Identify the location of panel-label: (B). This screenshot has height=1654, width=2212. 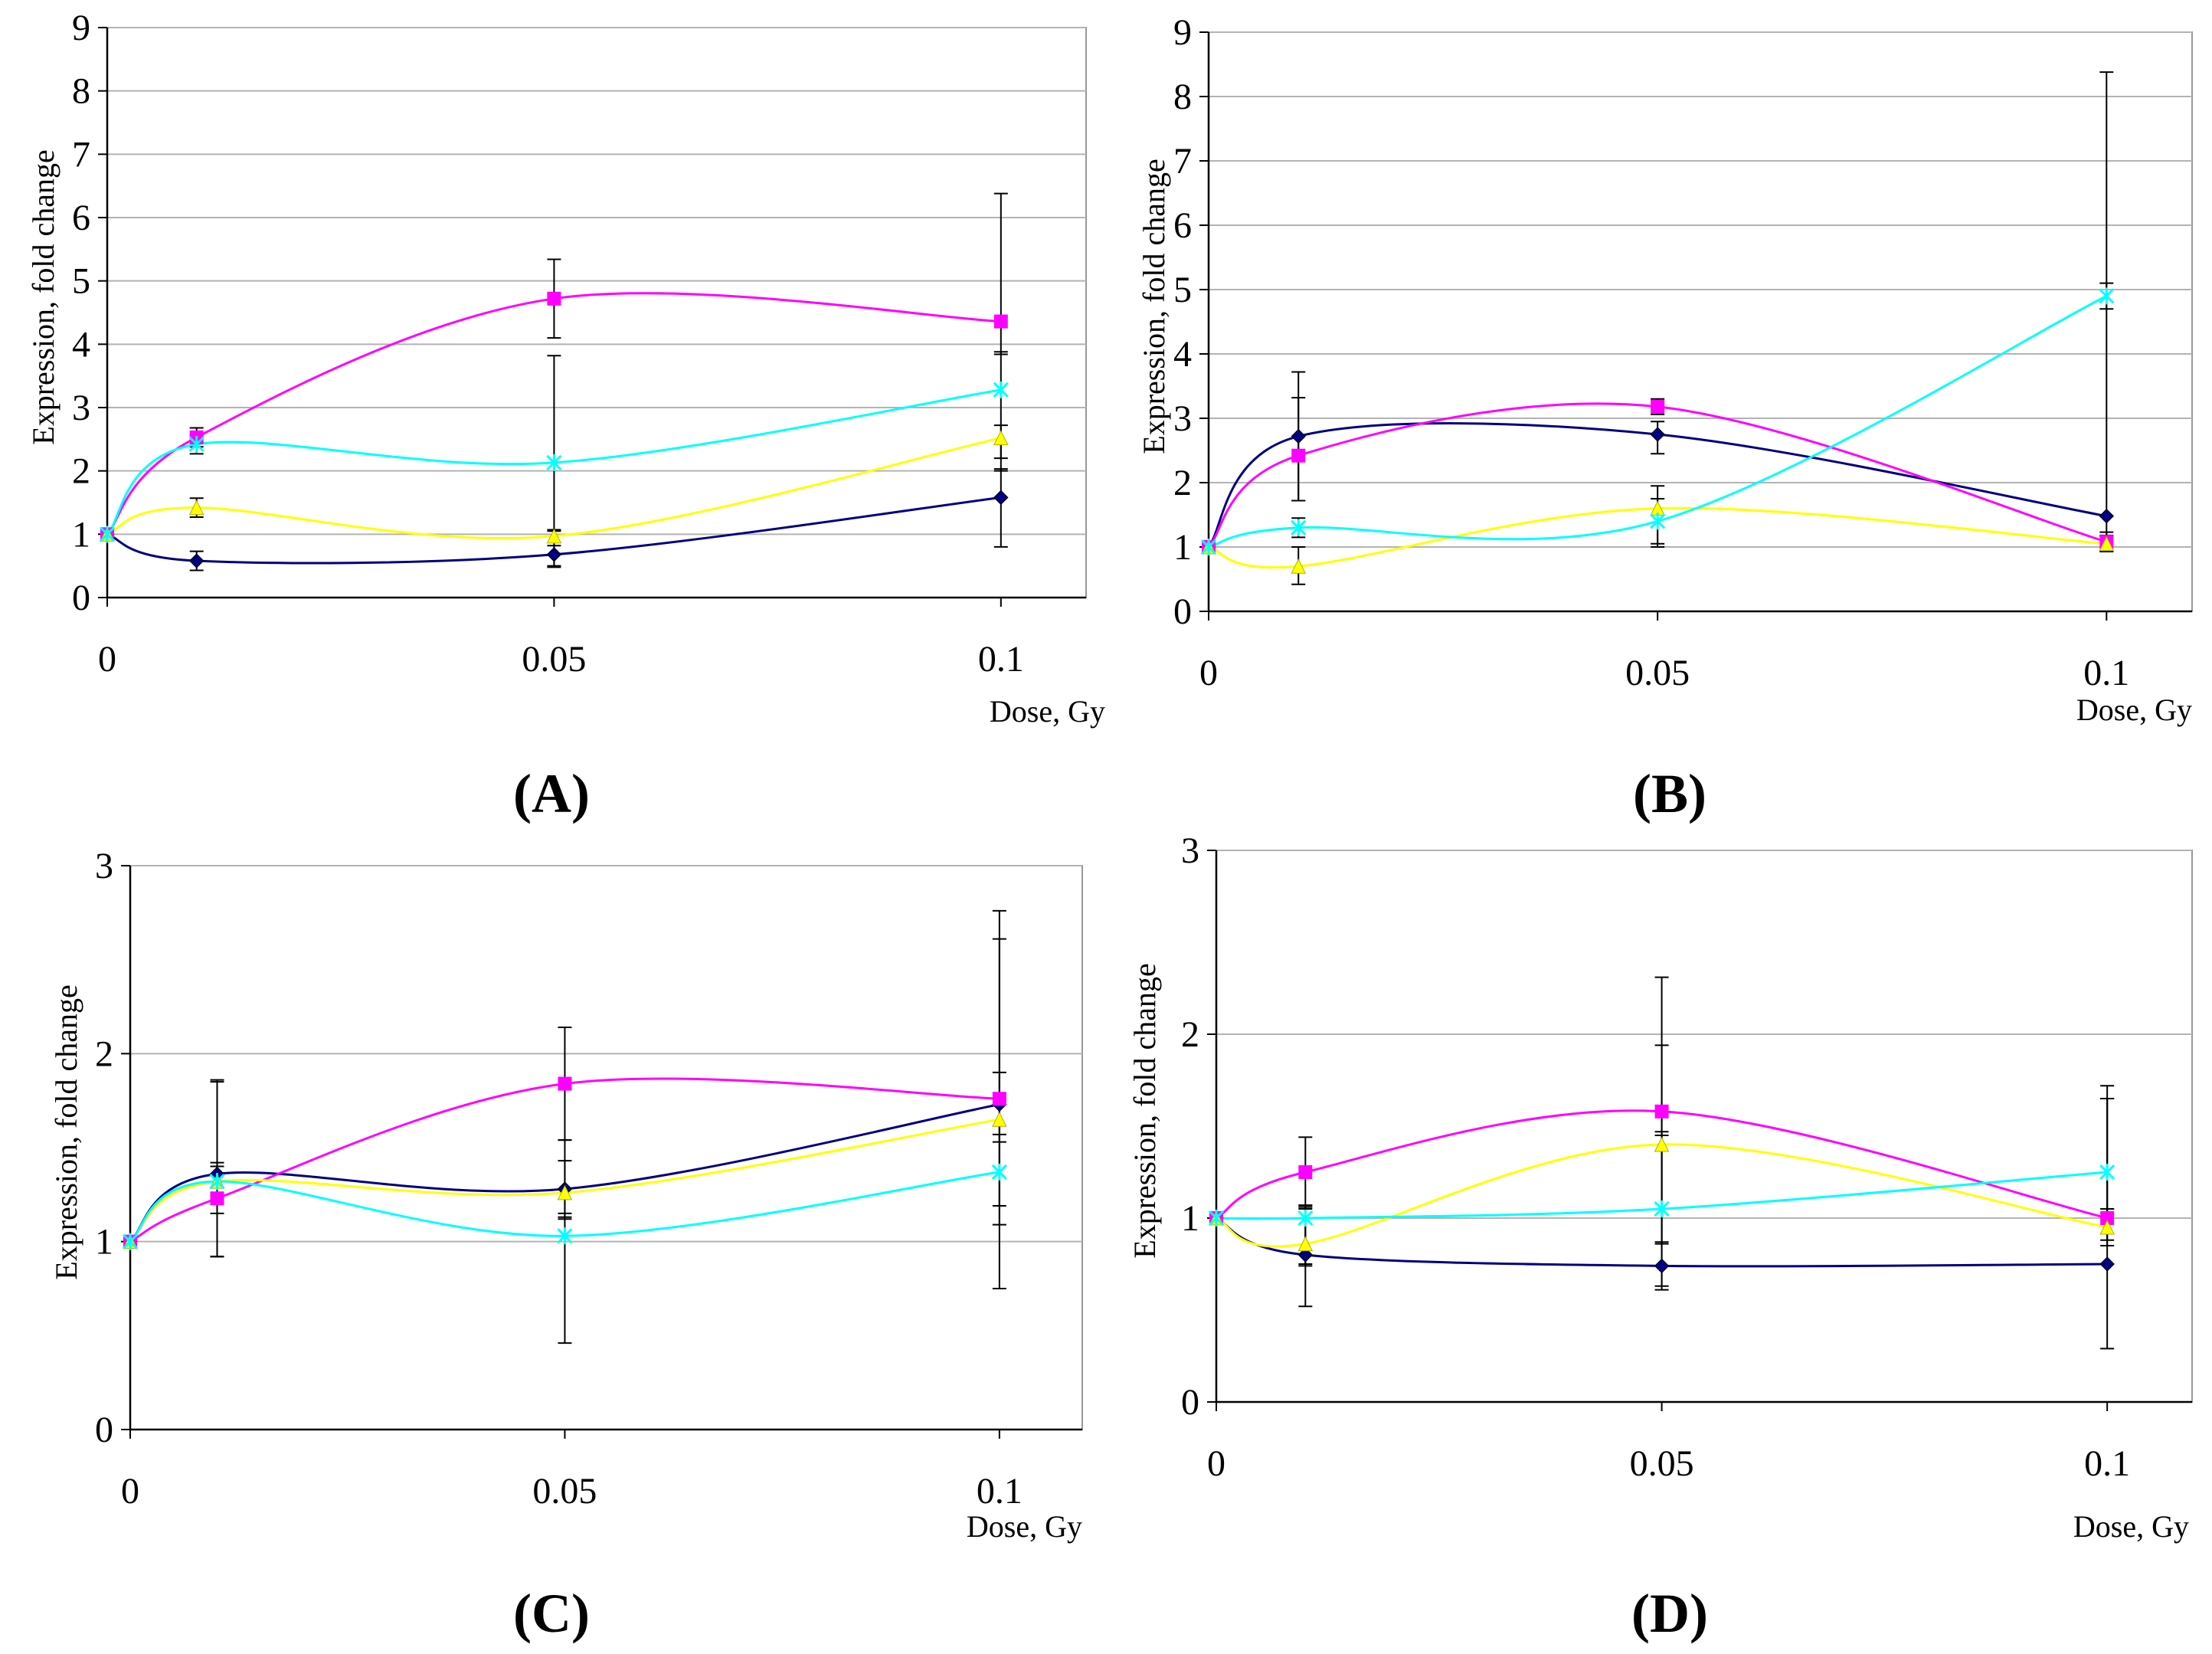
(1669, 793).